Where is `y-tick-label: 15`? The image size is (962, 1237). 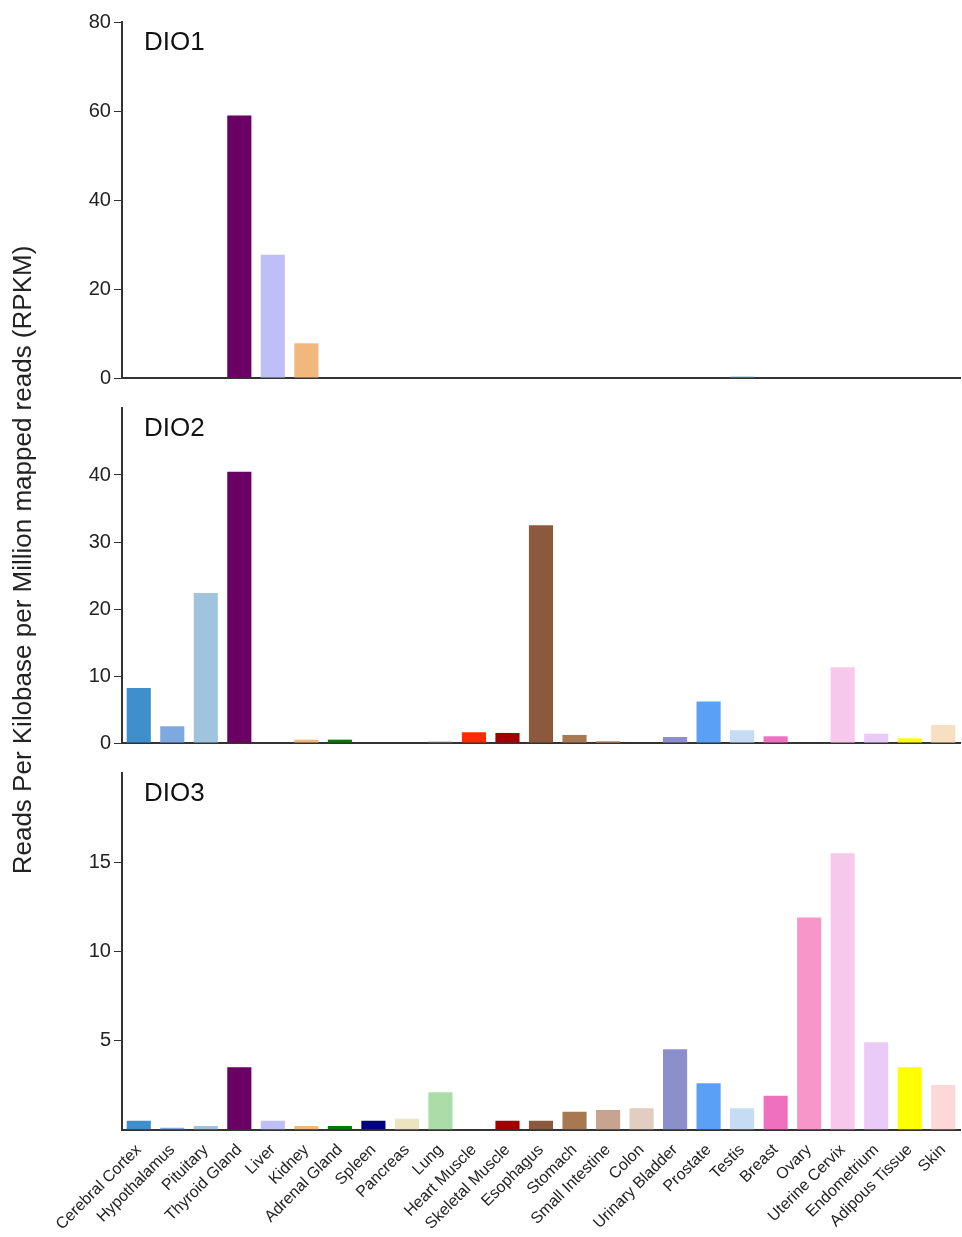
y-tick-label: 15 is located at coordinates (99, 860).